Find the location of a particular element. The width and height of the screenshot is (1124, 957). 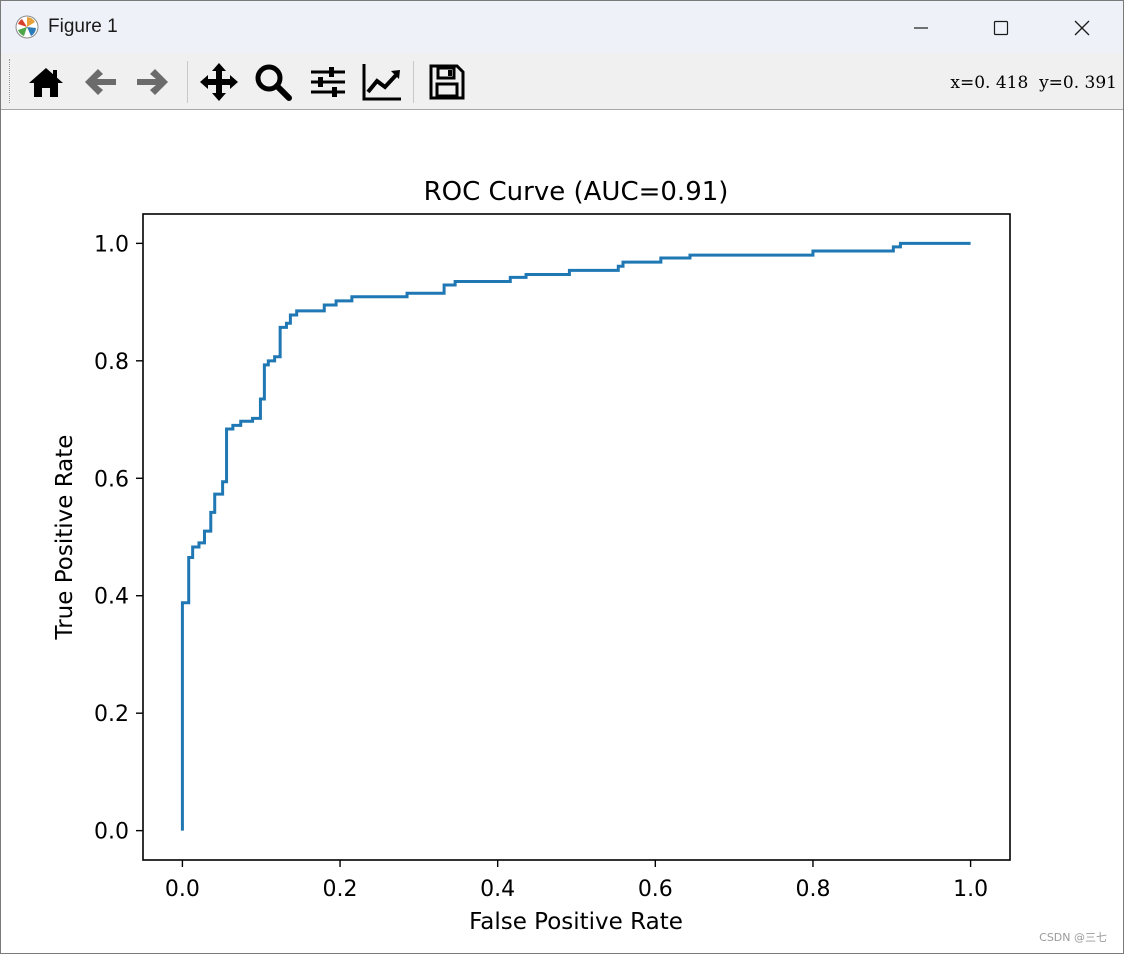

forward-button is located at coordinates (153, 82).